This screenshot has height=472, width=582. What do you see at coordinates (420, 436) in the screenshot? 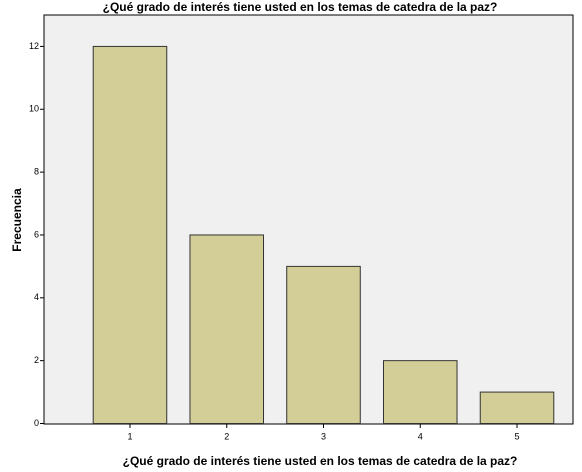
I see `x-tick-label: 4` at bounding box center [420, 436].